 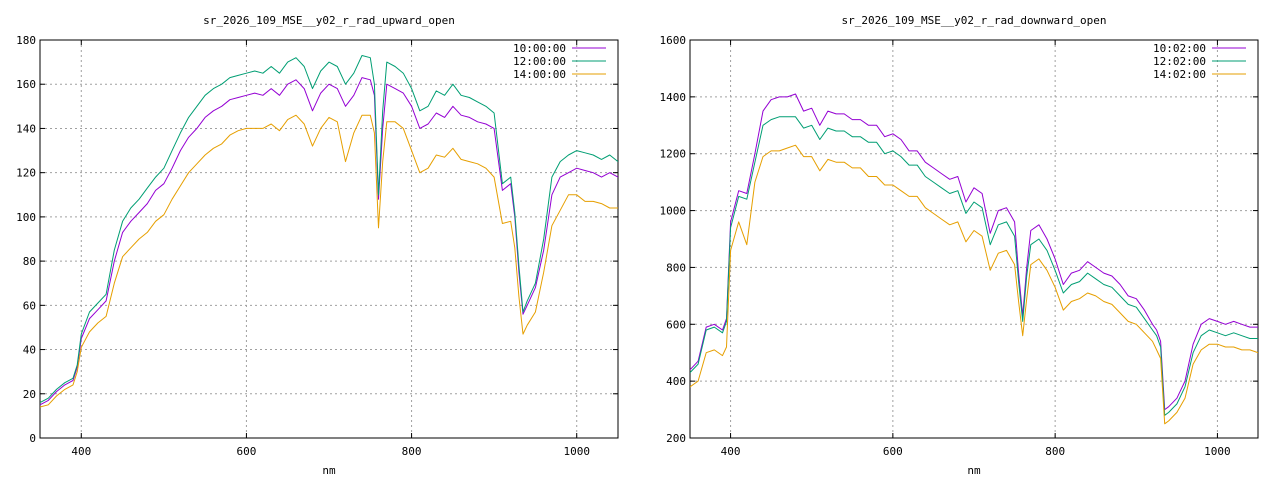 What do you see at coordinates (29, 305) in the screenshot?
I see `y-tick-label: 60` at bounding box center [29, 305].